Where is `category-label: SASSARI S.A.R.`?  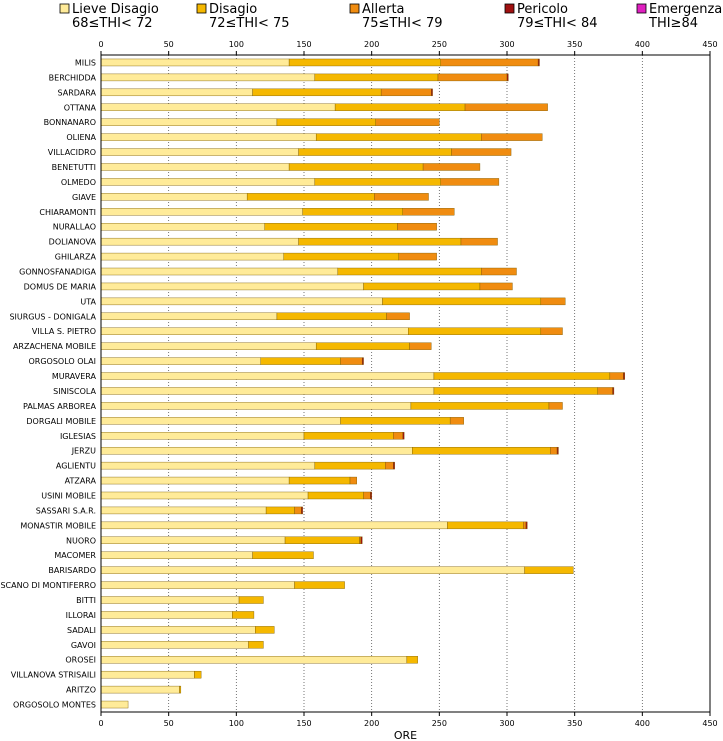 category-label: SASSARI S.A.R. is located at coordinates (66, 510).